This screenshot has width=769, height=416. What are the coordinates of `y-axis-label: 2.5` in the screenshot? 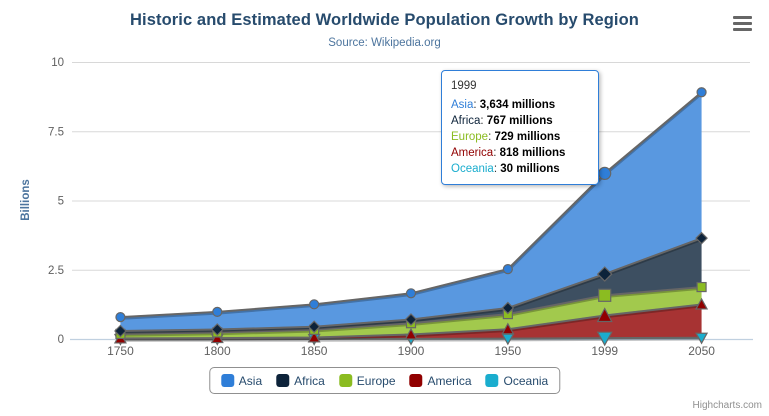 It's located at (56, 271).